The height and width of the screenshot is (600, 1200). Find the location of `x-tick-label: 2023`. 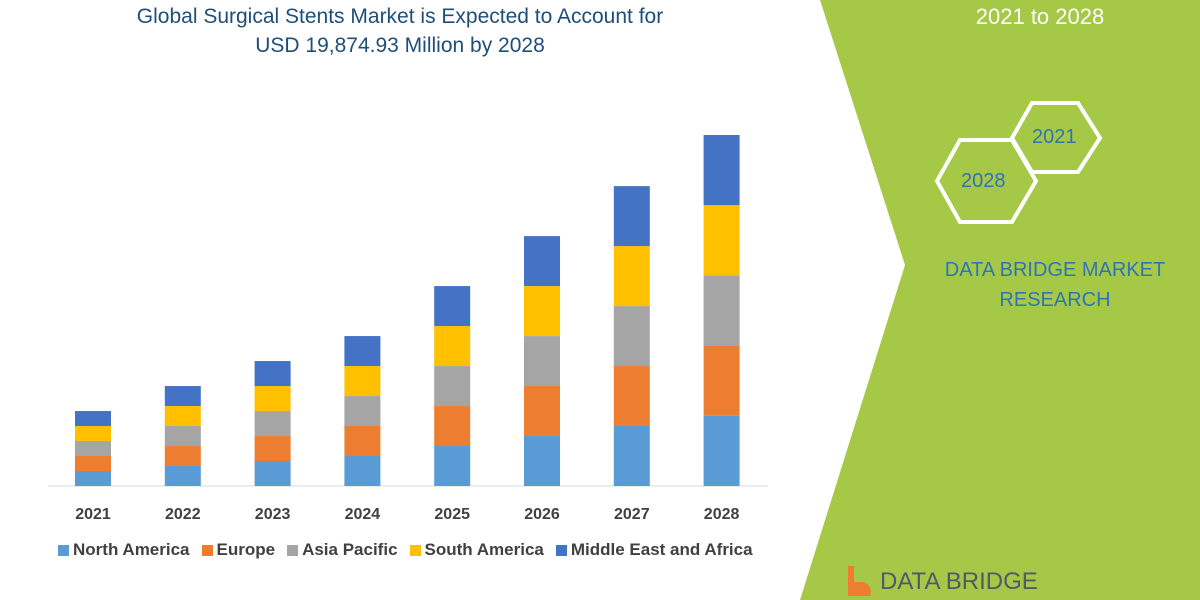

x-tick-label: 2023 is located at coordinates (273, 514).